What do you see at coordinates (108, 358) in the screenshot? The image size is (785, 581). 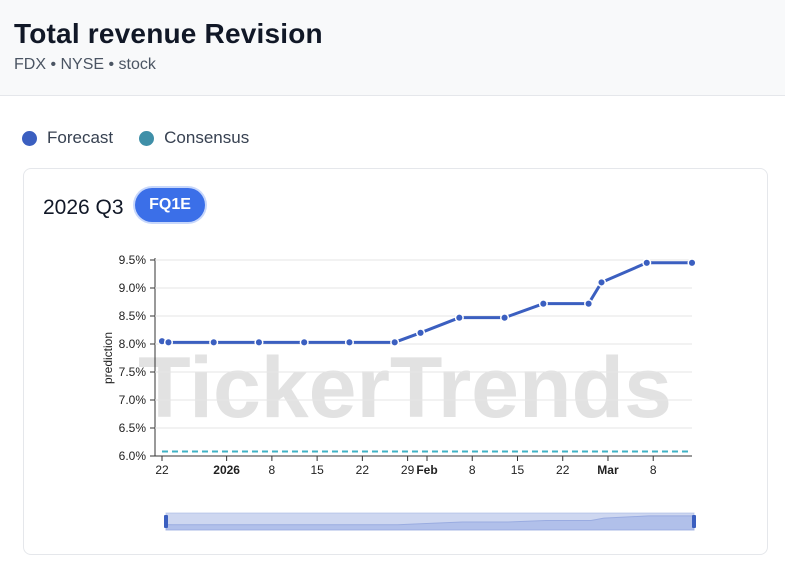 I see `y-axis-label: prediction` at bounding box center [108, 358].